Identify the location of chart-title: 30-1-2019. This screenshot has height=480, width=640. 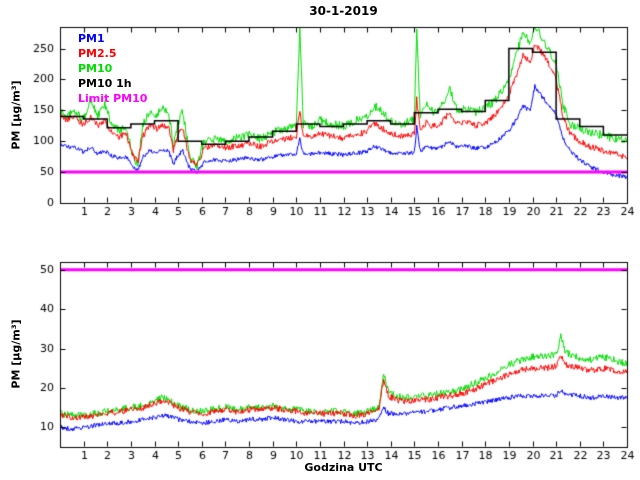
(343, 11).